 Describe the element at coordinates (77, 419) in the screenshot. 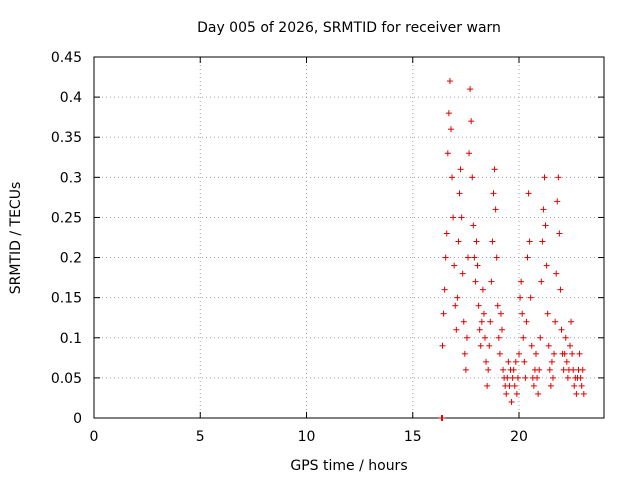

I see `y-tick-label: 0` at that location.